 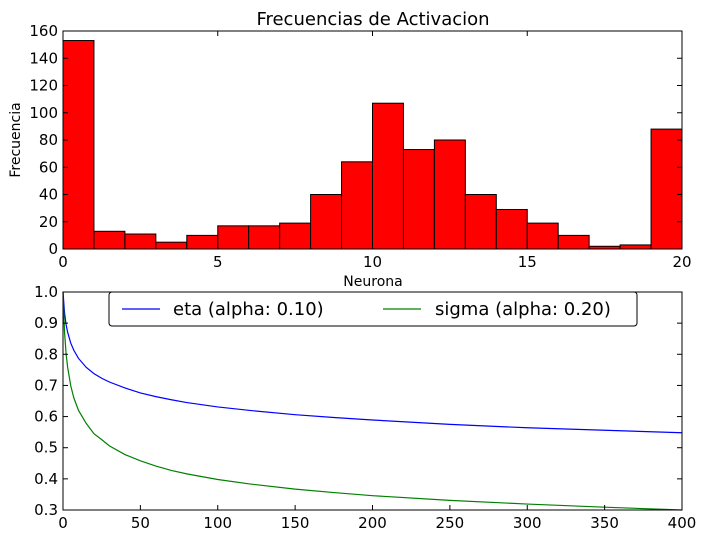 I want to click on y-tick-label: 0, so click(x=53, y=249).